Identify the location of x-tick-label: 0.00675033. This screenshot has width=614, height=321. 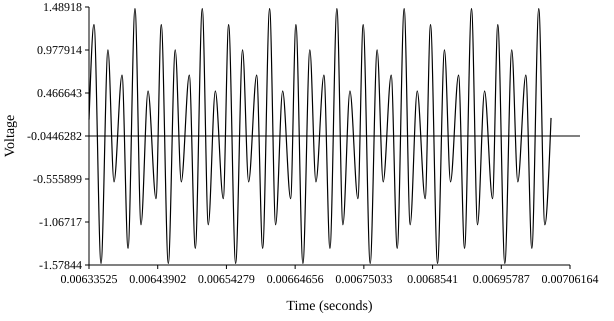
(363, 279).